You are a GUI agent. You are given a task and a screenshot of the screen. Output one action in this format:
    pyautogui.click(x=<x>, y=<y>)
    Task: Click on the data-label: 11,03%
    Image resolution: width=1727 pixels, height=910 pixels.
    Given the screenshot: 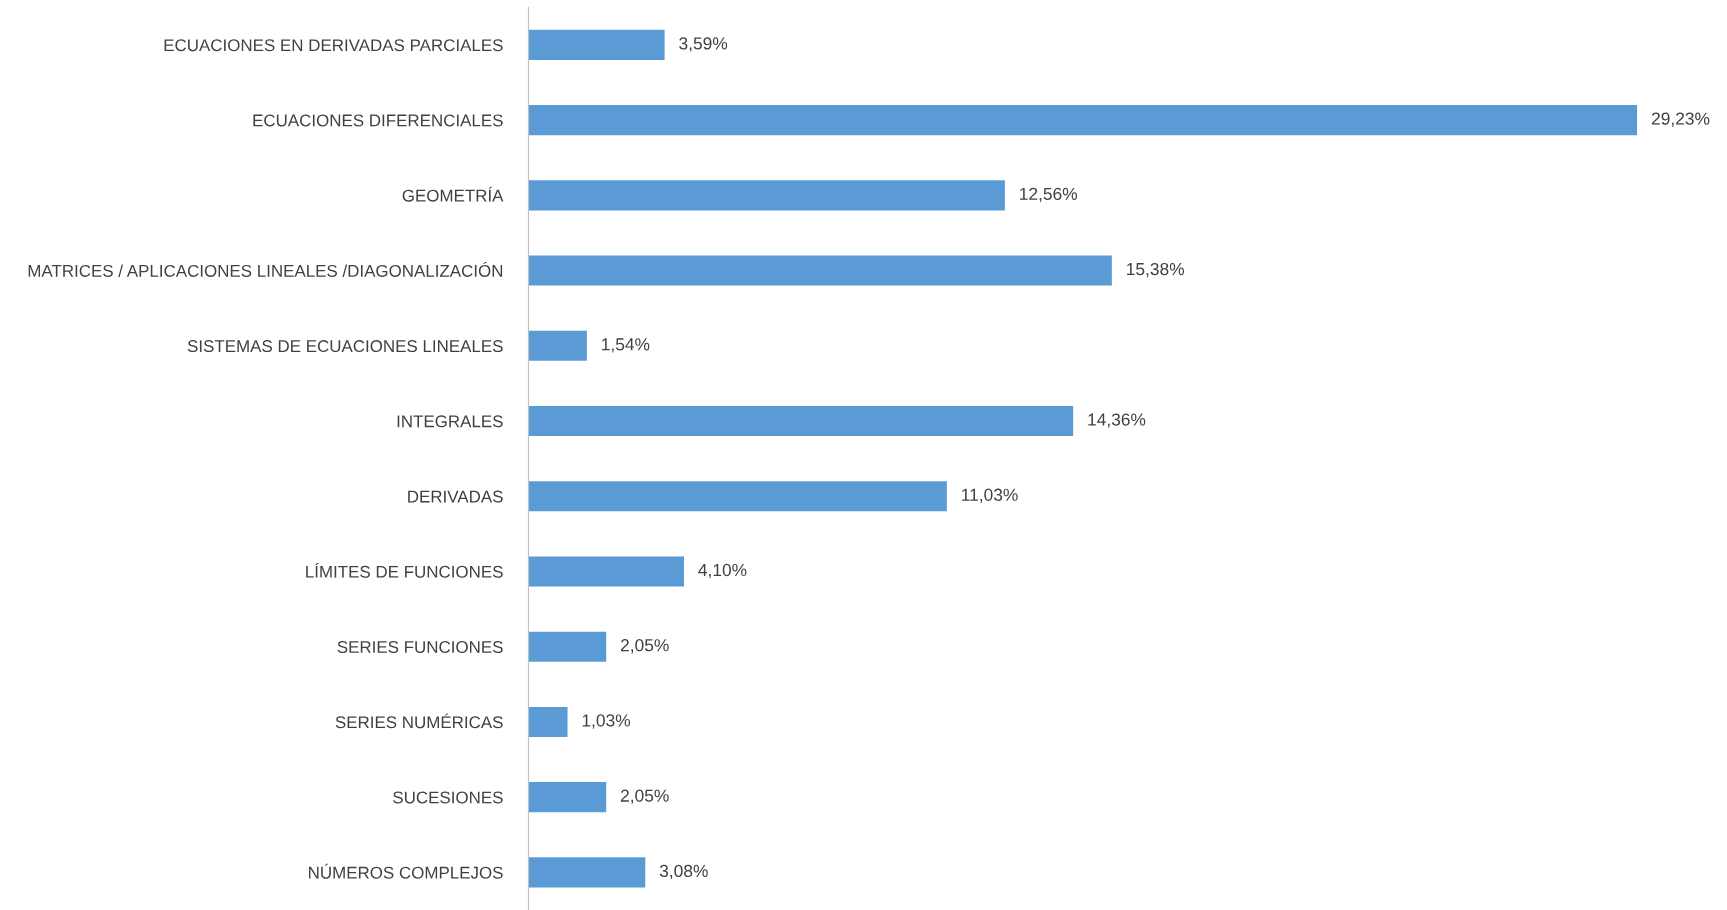 What is the action you would take?
    pyautogui.click(x=990, y=495)
    